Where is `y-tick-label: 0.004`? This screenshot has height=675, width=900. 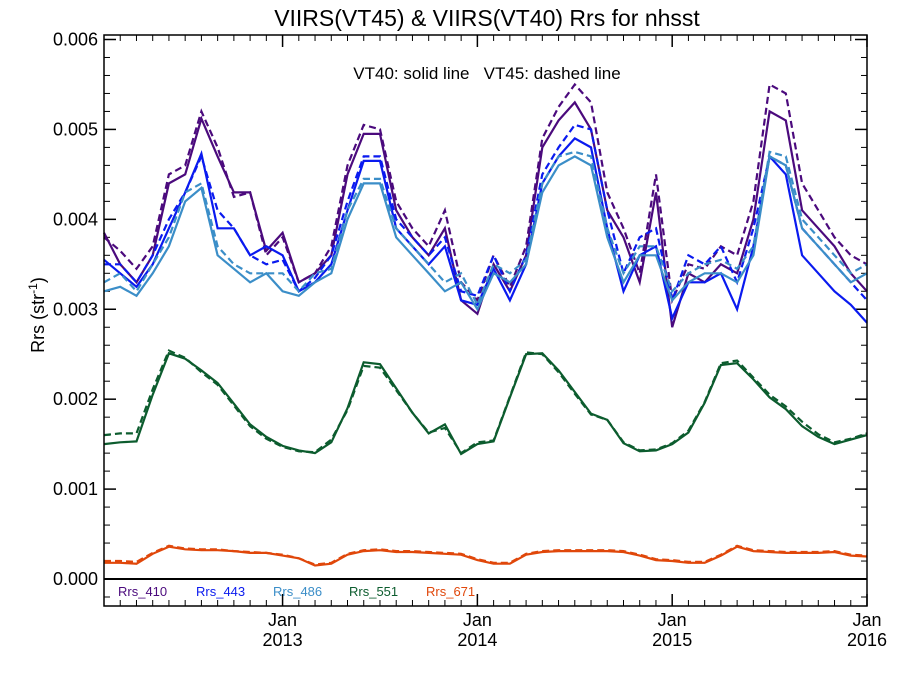 y-tick-label: 0.004 is located at coordinates (75, 219).